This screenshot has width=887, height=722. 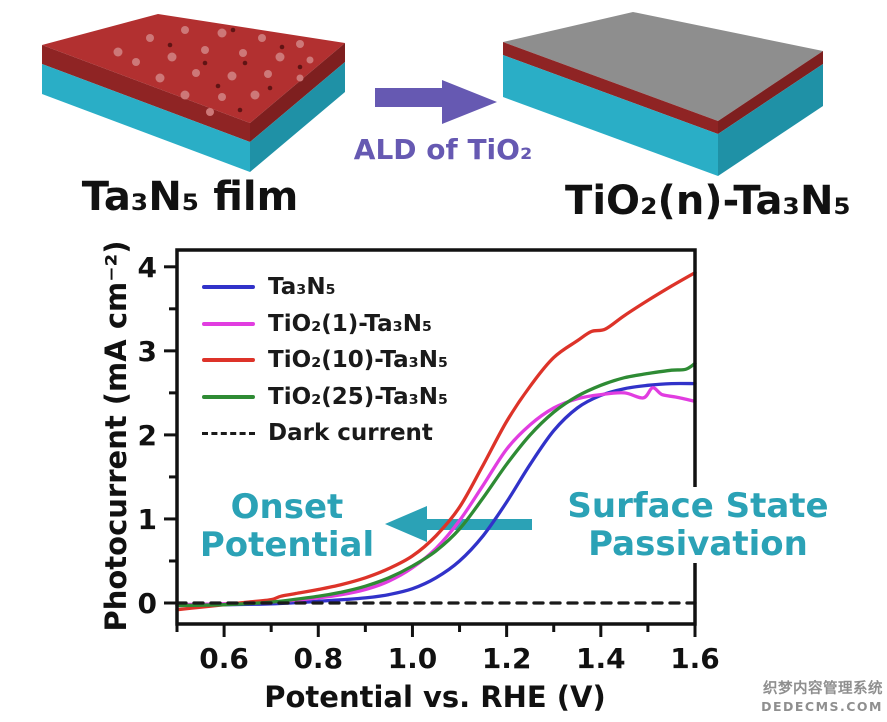 I want to click on x-tick-label: 1.6, so click(x=695, y=658).